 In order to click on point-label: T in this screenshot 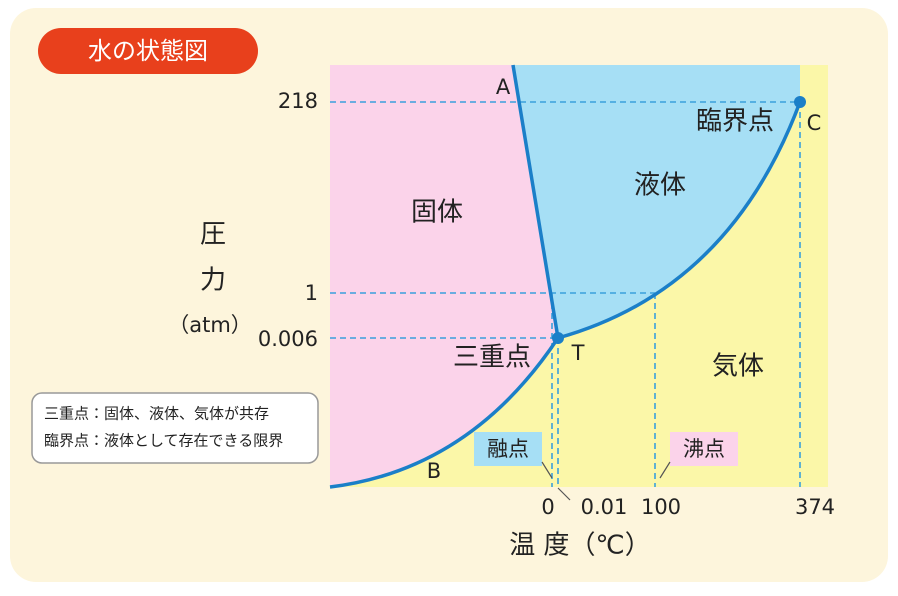, I will do `click(578, 353)`.